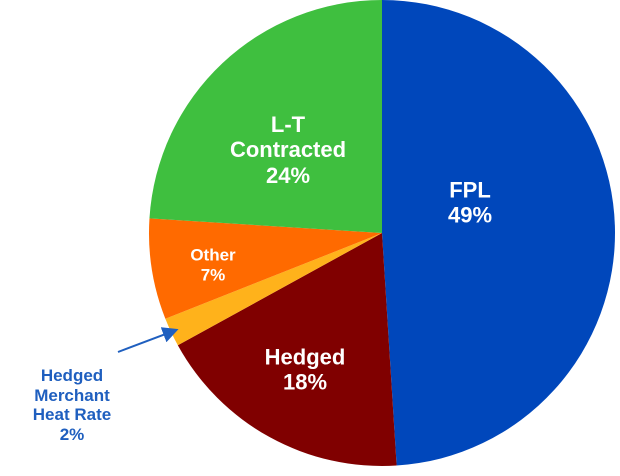 The image size is (620, 476). What do you see at coordinates (213, 255) in the screenshot?
I see `slice-name: Other` at bounding box center [213, 255].